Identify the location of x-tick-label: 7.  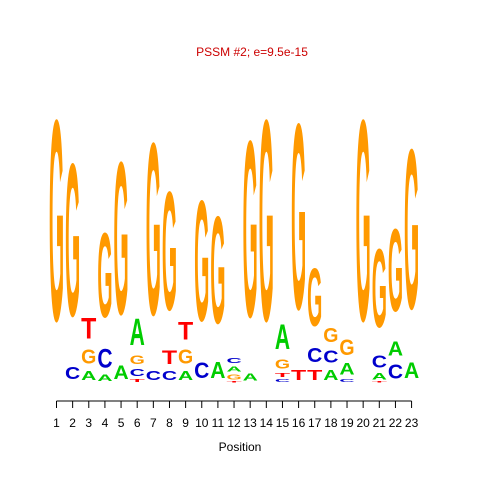
(153, 423).